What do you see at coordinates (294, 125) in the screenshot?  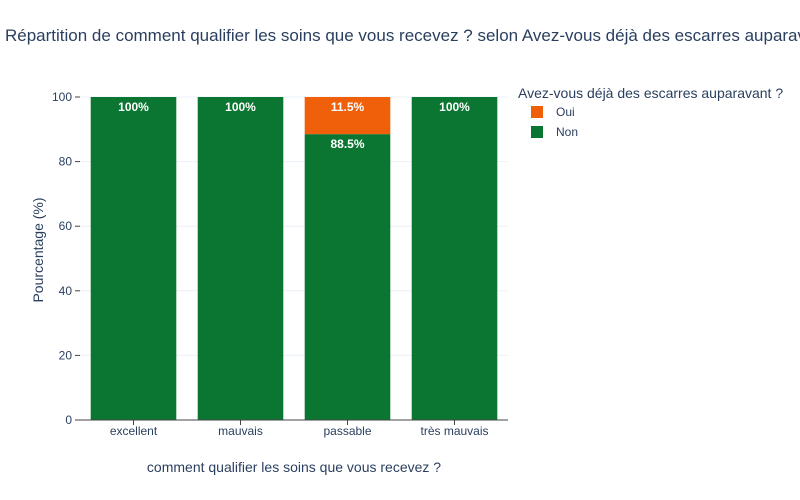 I see `bar-labels: 100% 100% 88.5% 11.5% 100%` at bounding box center [294, 125].